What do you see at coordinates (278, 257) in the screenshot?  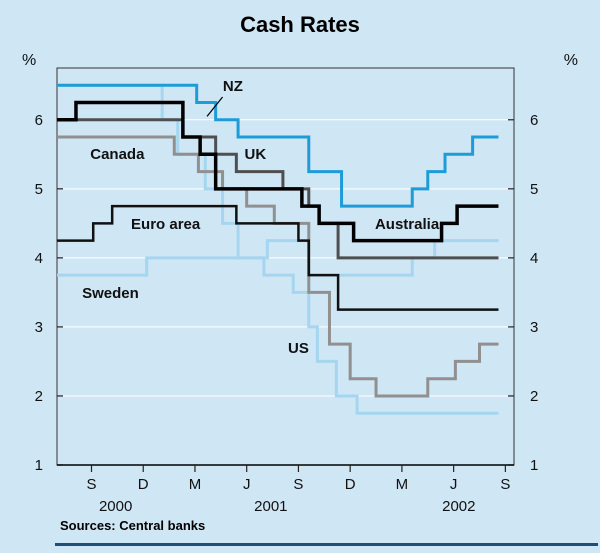 I see `series-line-euro-area` at bounding box center [278, 257].